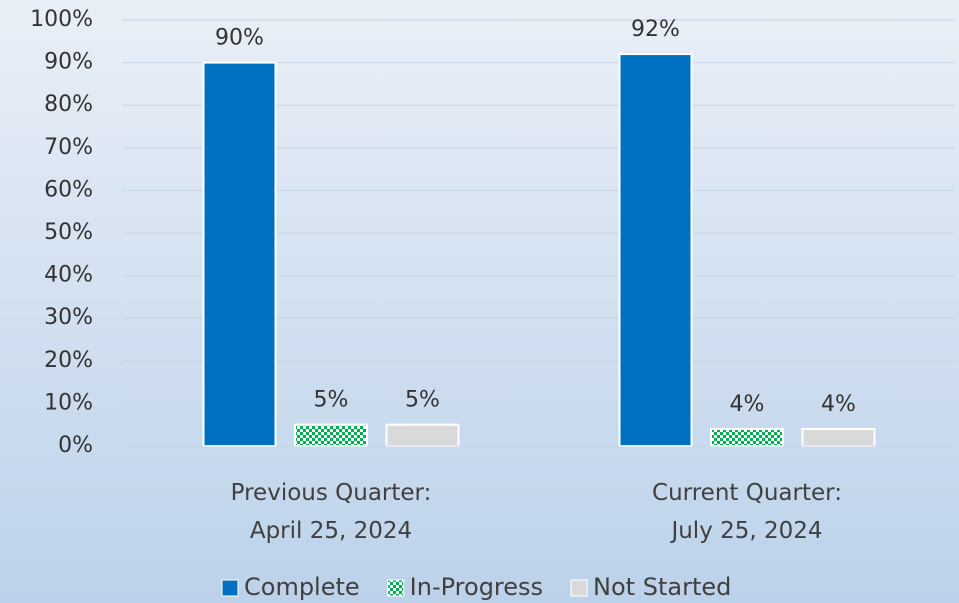  Describe the element at coordinates (302, 587) in the screenshot. I see `legend-label: Complete` at that location.